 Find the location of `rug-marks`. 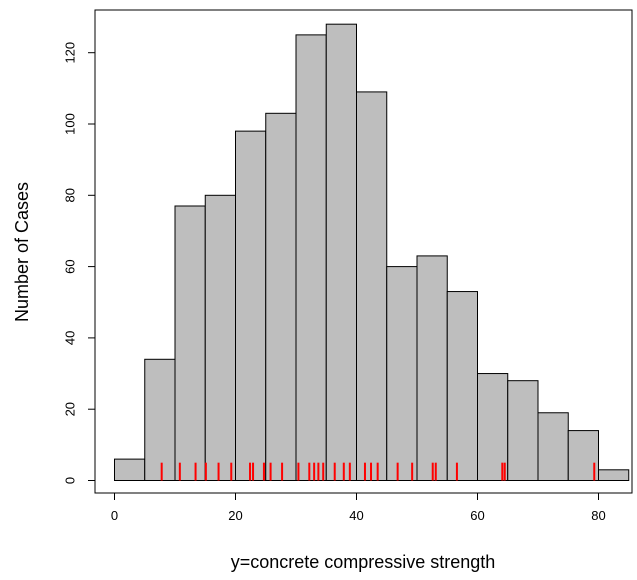

rug-marks is located at coordinates (378, 471).